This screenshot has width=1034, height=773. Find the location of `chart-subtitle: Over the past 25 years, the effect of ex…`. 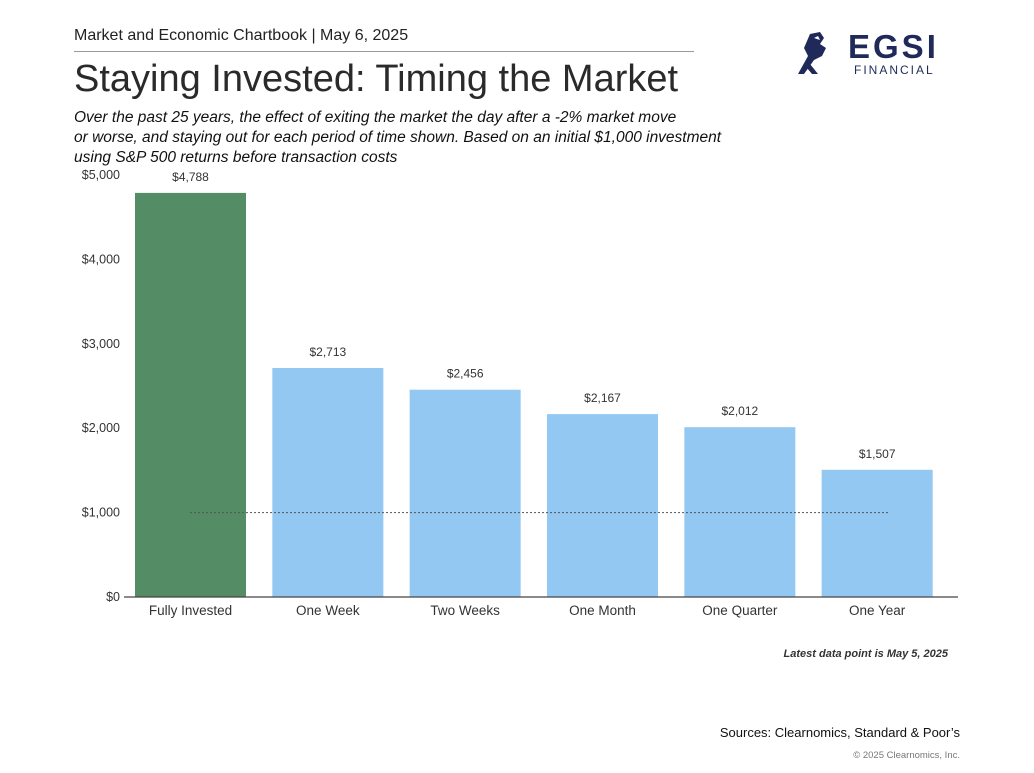

chart-subtitle: Over the past 25 years, the effect of ex… is located at coordinates (424, 138).